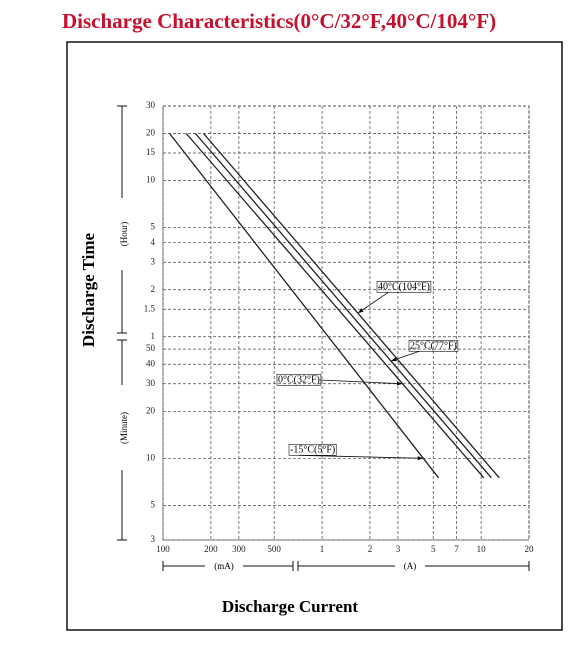 This screenshot has height=654, width=568. I want to click on y-tick-label: 1.5, so click(150, 308).